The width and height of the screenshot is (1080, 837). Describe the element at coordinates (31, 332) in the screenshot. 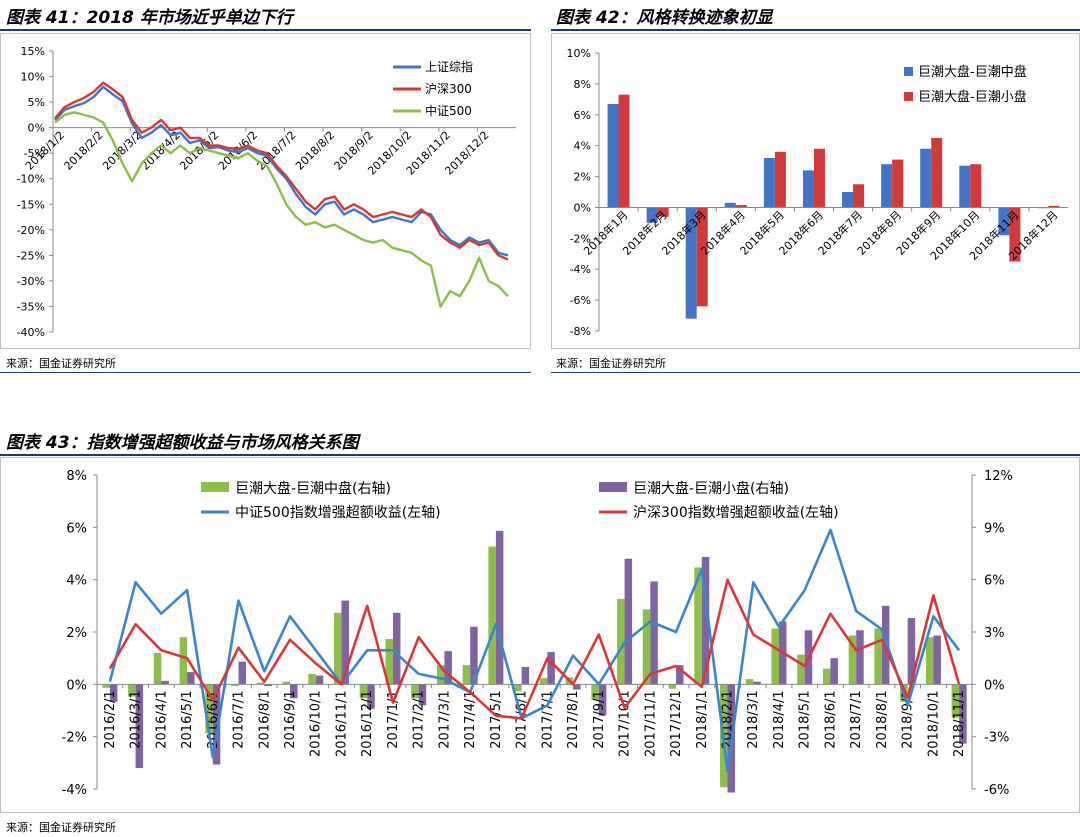

I see `y-tick-label: -40%` at that location.